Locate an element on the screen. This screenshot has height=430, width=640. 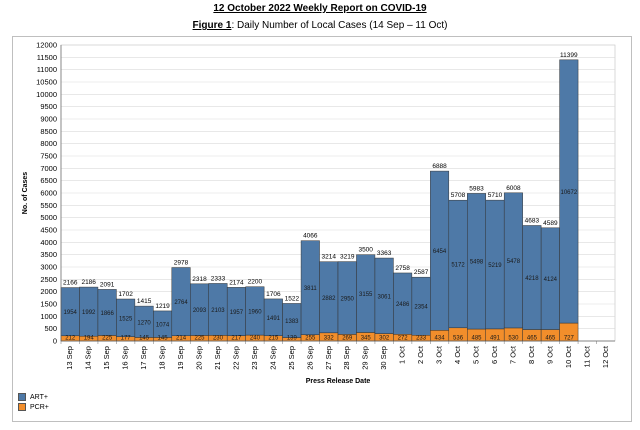
x-tick-label: 9 Oct is located at coordinates (549, 354).